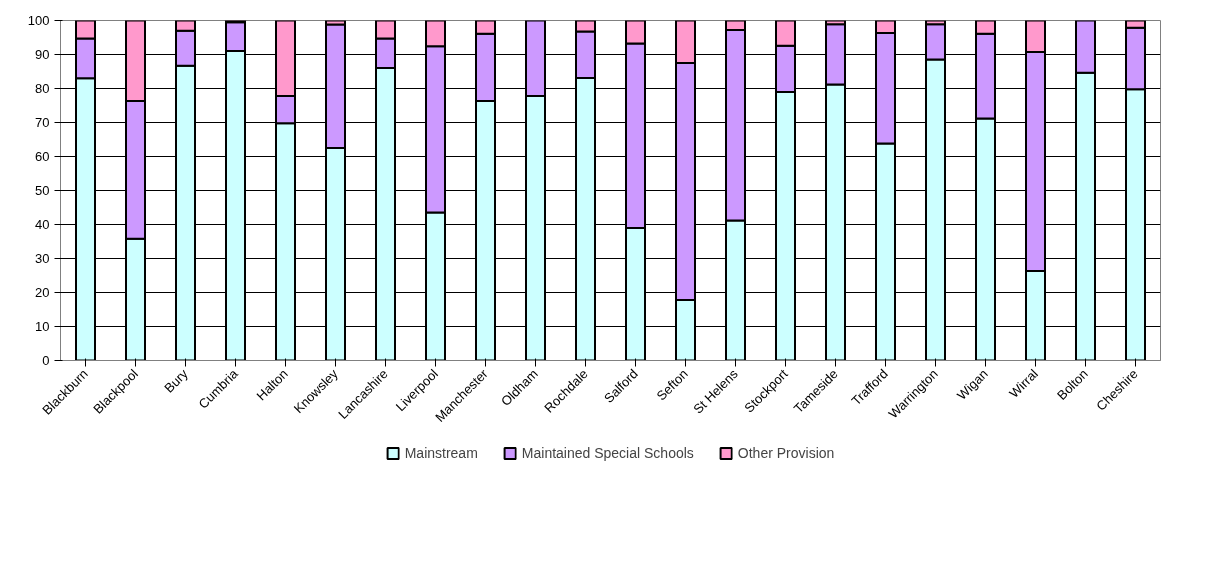 Image resolution: width=1227 pixels, height=588 pixels. What do you see at coordinates (42, 122) in the screenshot?
I see `y-tick-label: 70` at bounding box center [42, 122].